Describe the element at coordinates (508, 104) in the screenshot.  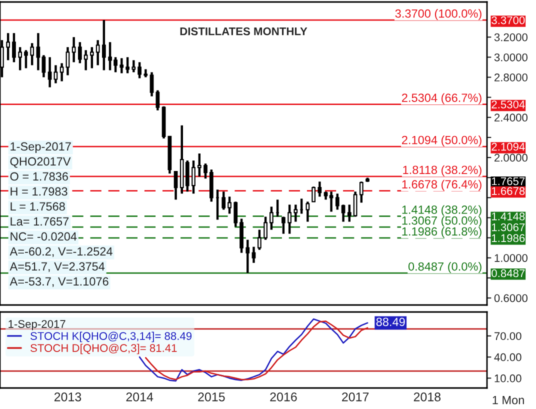
I see `y2-tick-label: 2.5304` at that location.